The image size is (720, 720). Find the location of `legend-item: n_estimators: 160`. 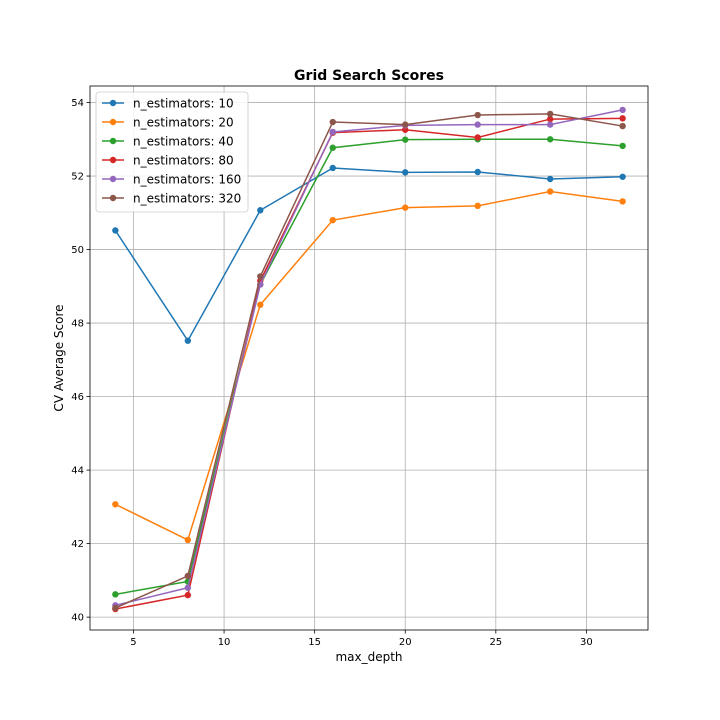

legend-item: n_estimators: 160 is located at coordinates (171, 180).